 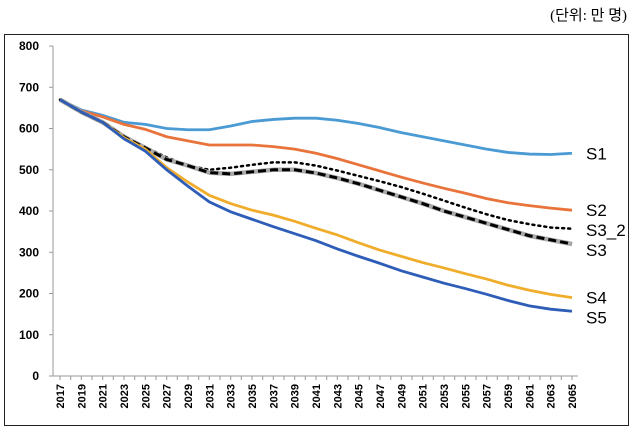 What do you see at coordinates (488, 396) in the screenshot?
I see `x-tick-label: 2057` at bounding box center [488, 396].